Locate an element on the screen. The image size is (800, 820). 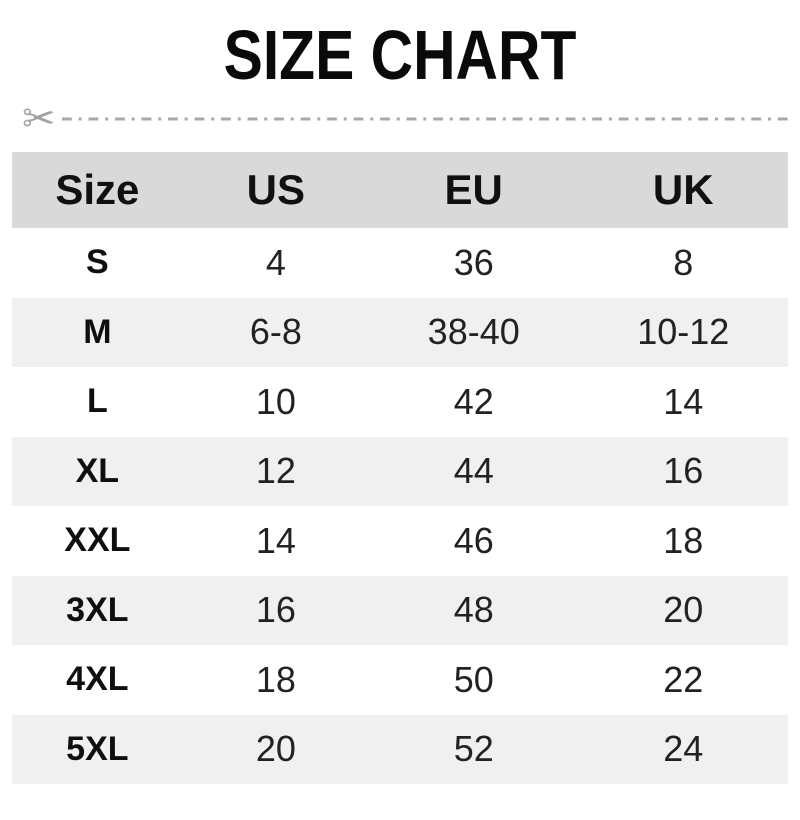
us-cell: 4 is located at coordinates (275, 262).